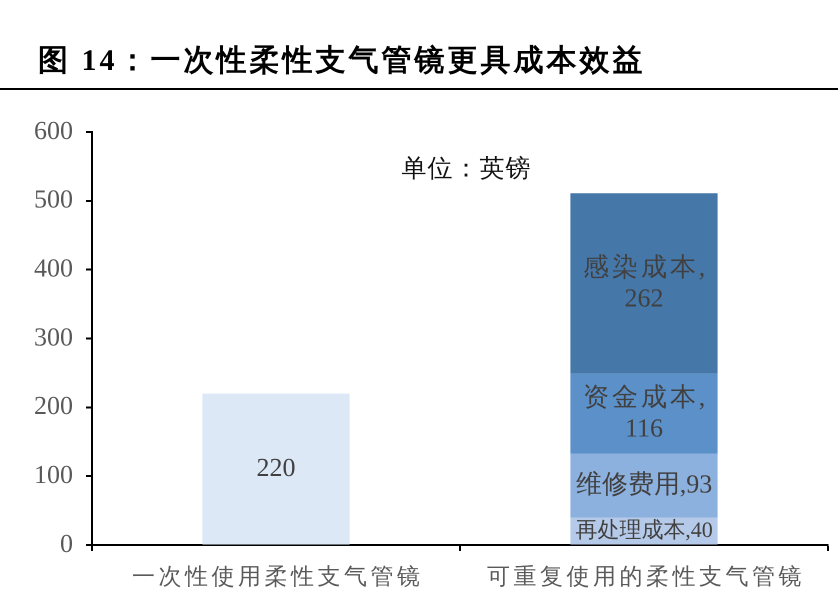  What do you see at coordinates (53, 130) in the screenshot?
I see `y-tick-label: 600` at bounding box center [53, 130].